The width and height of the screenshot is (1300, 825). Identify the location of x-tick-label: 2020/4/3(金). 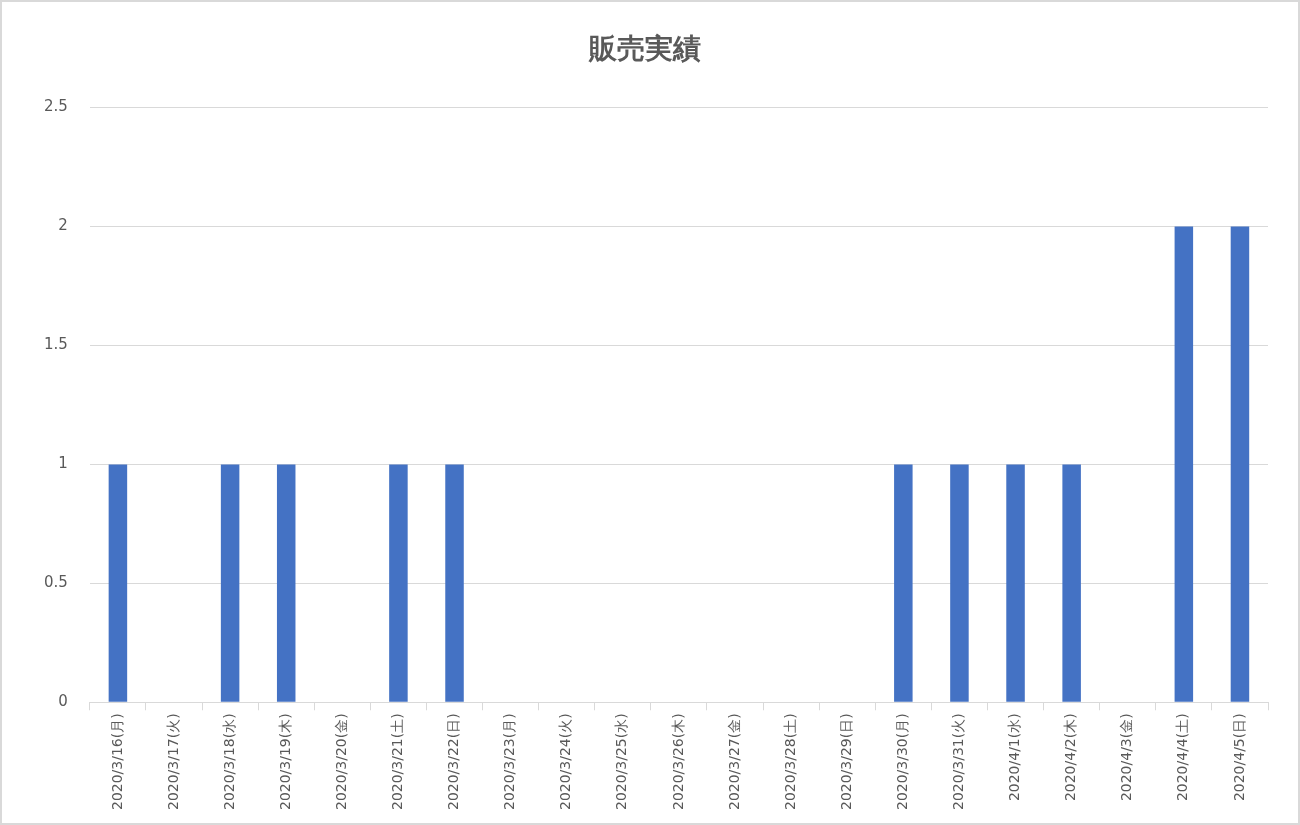
(1126, 757).